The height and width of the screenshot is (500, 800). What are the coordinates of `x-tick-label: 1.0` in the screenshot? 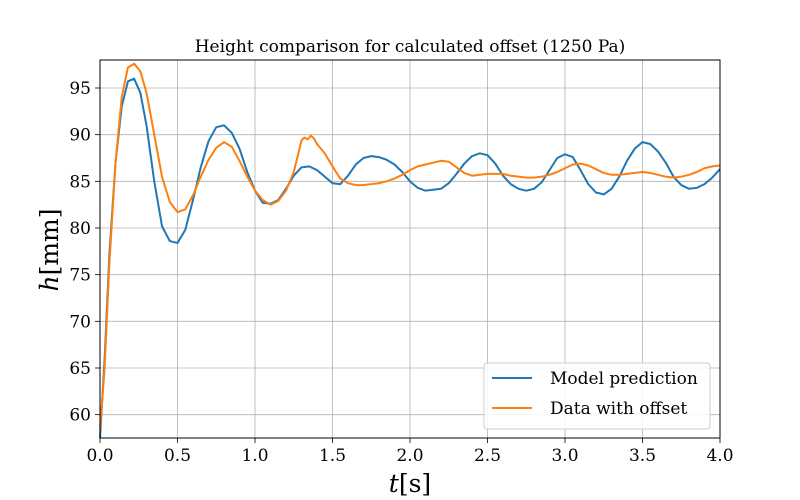 It's located at (254, 456).